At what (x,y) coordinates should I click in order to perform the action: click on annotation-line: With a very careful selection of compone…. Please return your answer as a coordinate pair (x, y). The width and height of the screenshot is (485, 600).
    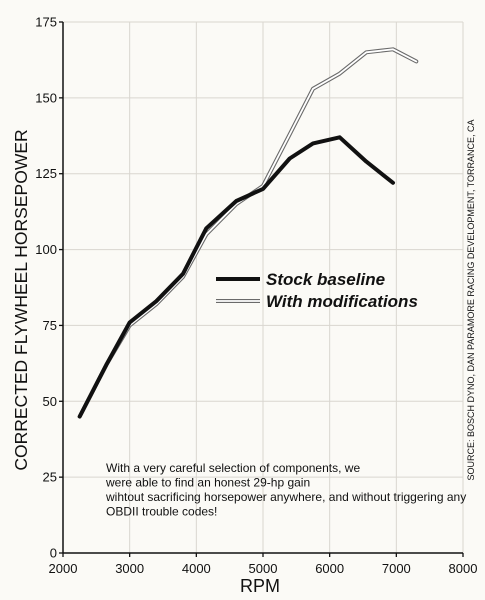
    Looking at the image, I should click on (233, 468).